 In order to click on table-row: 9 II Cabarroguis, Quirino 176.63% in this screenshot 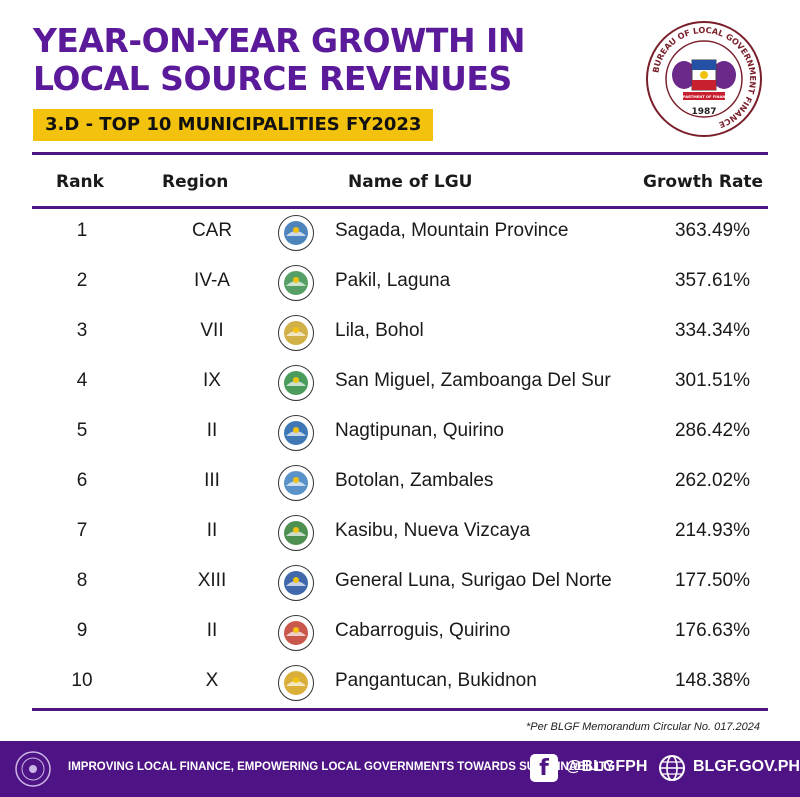, I will do `click(400, 633)`.